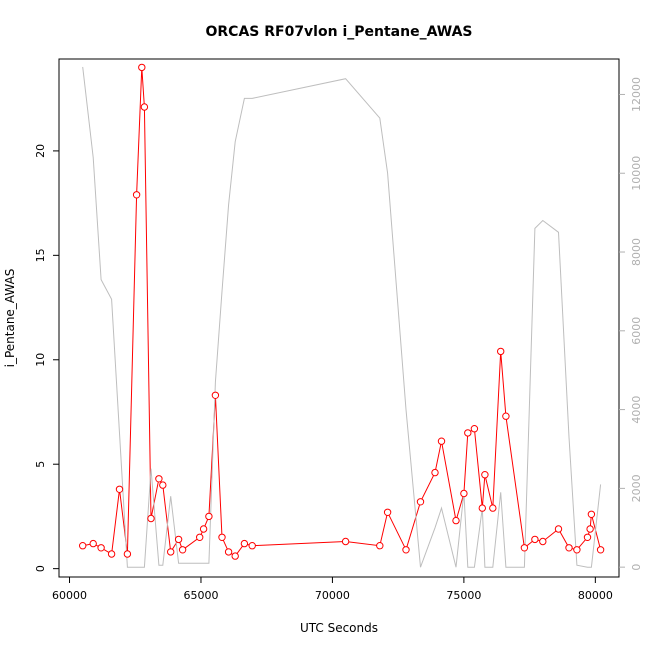 The image size is (650, 654). What do you see at coordinates (636, 331) in the screenshot?
I see `y2-tick-label: 6000` at bounding box center [636, 331].